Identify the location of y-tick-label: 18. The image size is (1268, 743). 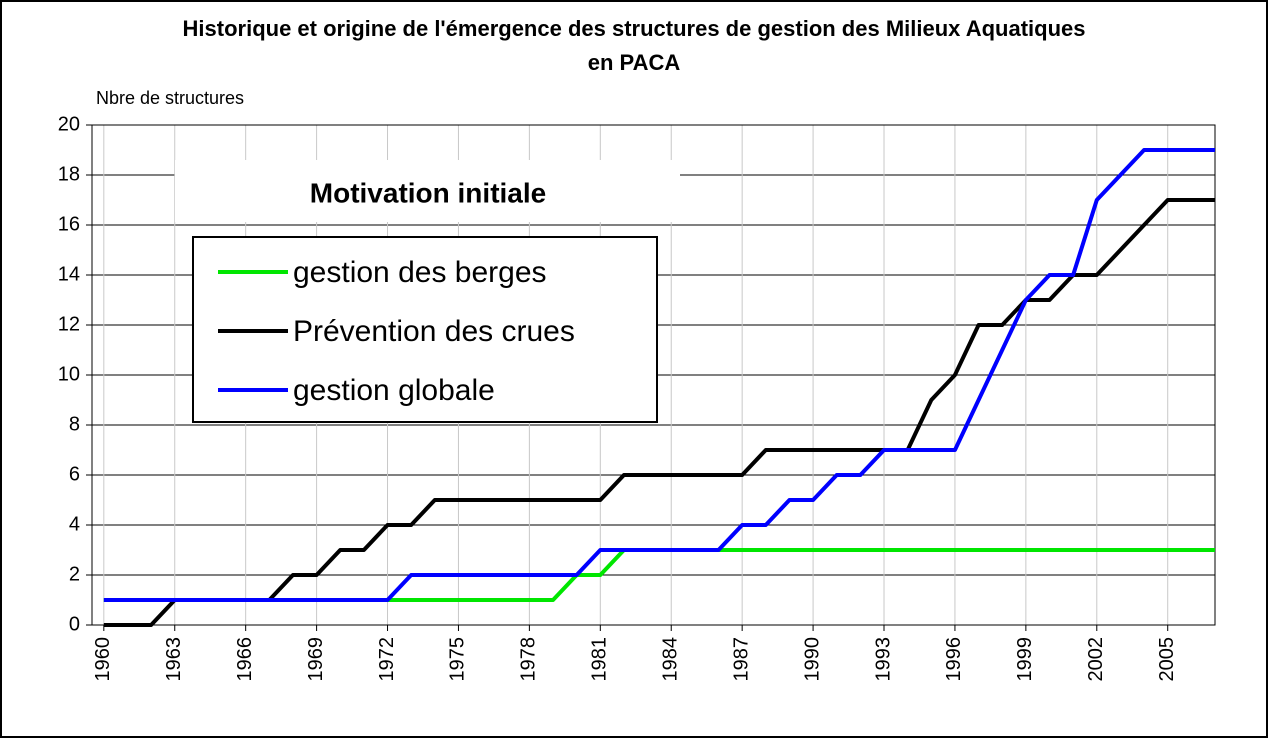
(69, 174).